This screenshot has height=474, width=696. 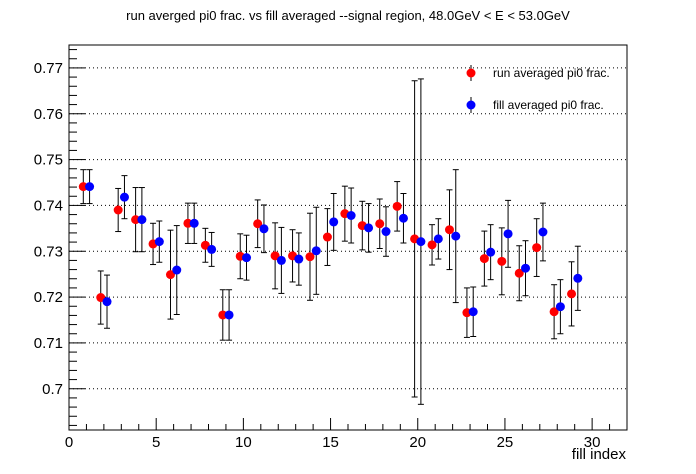 I want to click on x-tick-label: 0, so click(x=69, y=442).